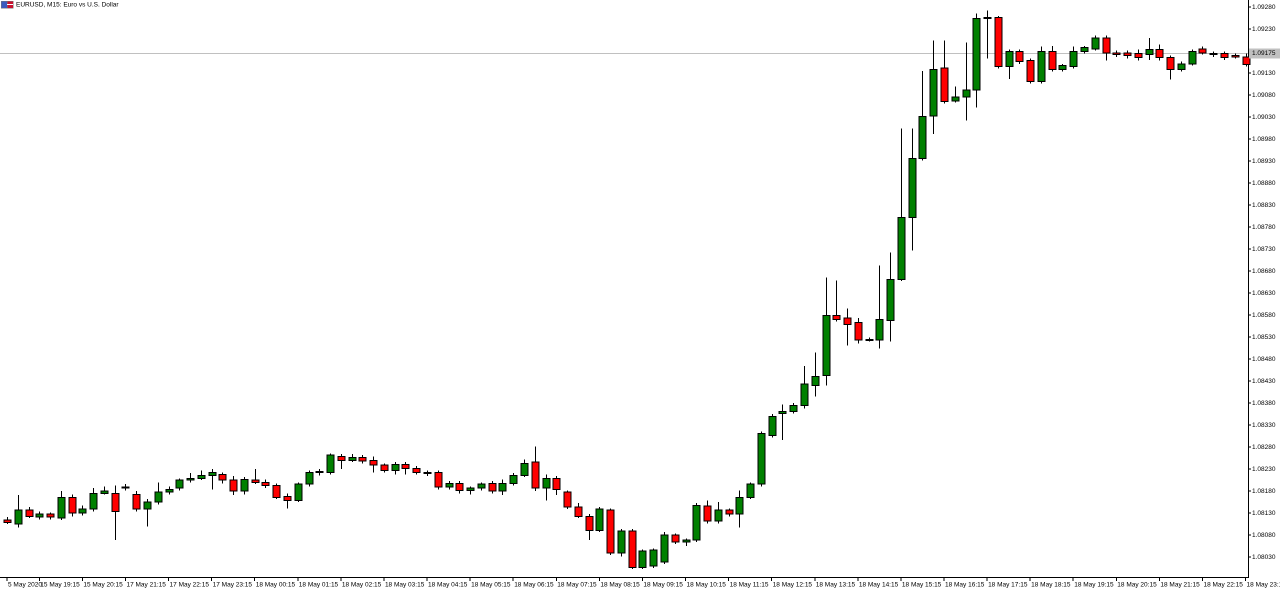 Image resolution: width=1280 pixels, height=591 pixels. Describe the element at coordinates (1223, 585) in the screenshot. I see `x-tick-label: 18 May 22:15` at that location.